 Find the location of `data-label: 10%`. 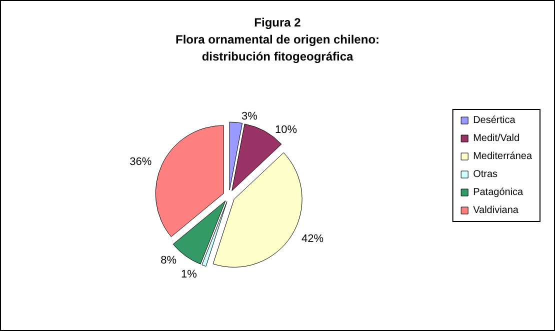

data-label: 10% is located at coordinates (286, 130).